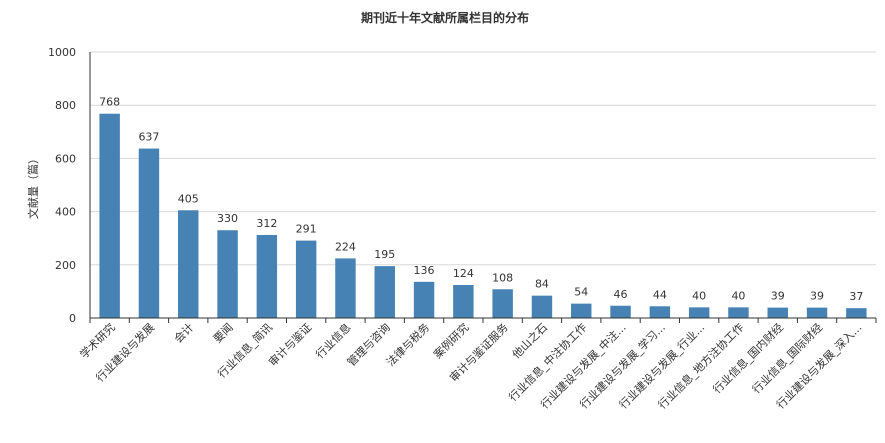 The width and height of the screenshot is (885, 443). What do you see at coordinates (65, 105) in the screenshot?
I see `y-tick-label: 800` at bounding box center [65, 105].